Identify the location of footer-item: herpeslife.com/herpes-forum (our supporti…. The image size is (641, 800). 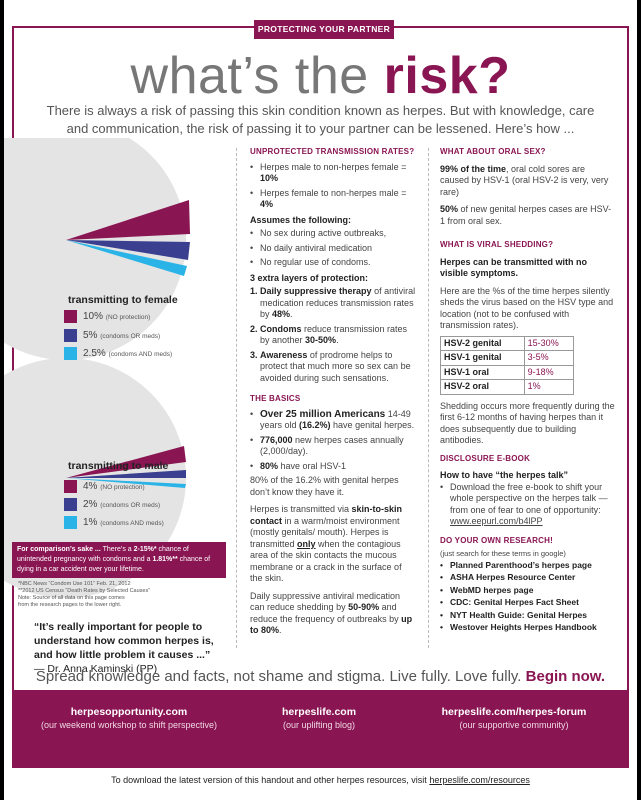
(514, 718).